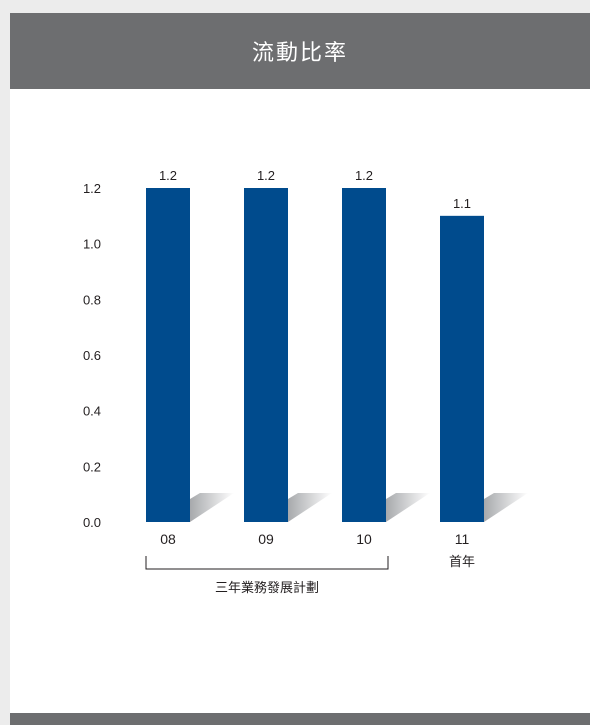  What do you see at coordinates (300, 719) in the screenshot?
I see `footer-bar` at bounding box center [300, 719].